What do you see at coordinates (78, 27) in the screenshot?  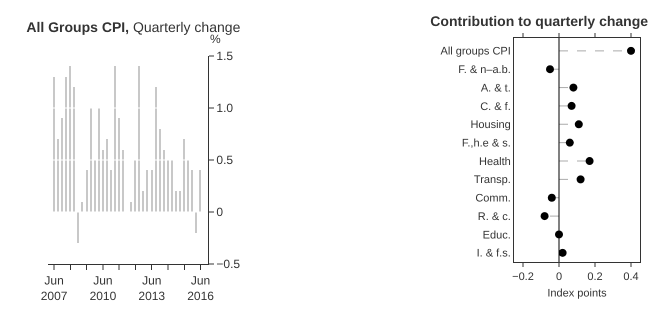 I see `chart-title: All Groups CPI,` at bounding box center [78, 27].